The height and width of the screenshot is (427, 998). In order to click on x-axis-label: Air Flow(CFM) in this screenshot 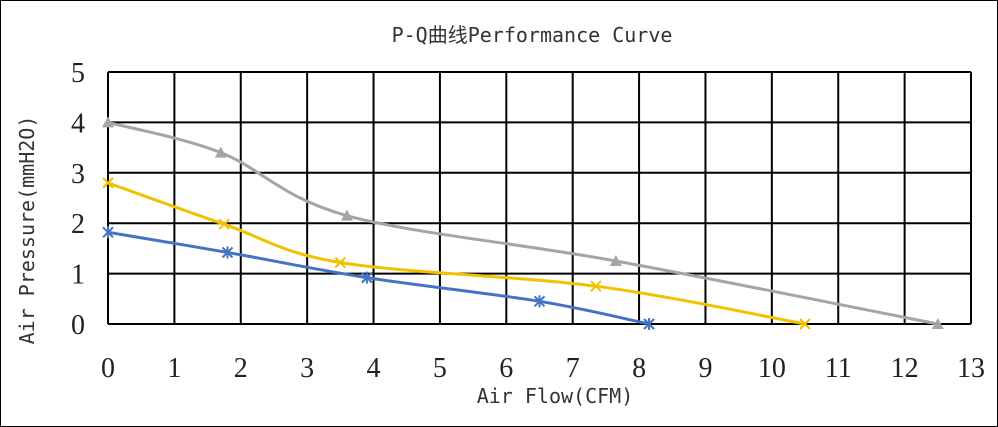, I will do `click(555, 396)`.